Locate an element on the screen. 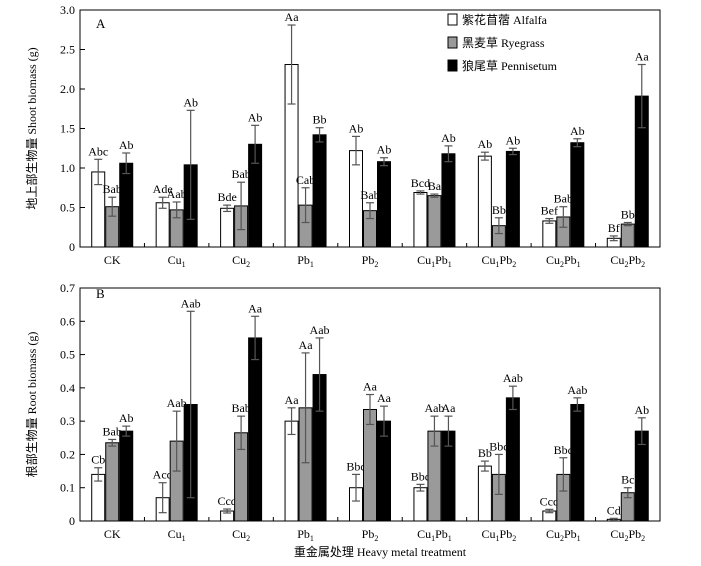 This screenshot has height=566, width=701. legend-label: 狼尾草 Pennisetum is located at coordinates (510, 65).